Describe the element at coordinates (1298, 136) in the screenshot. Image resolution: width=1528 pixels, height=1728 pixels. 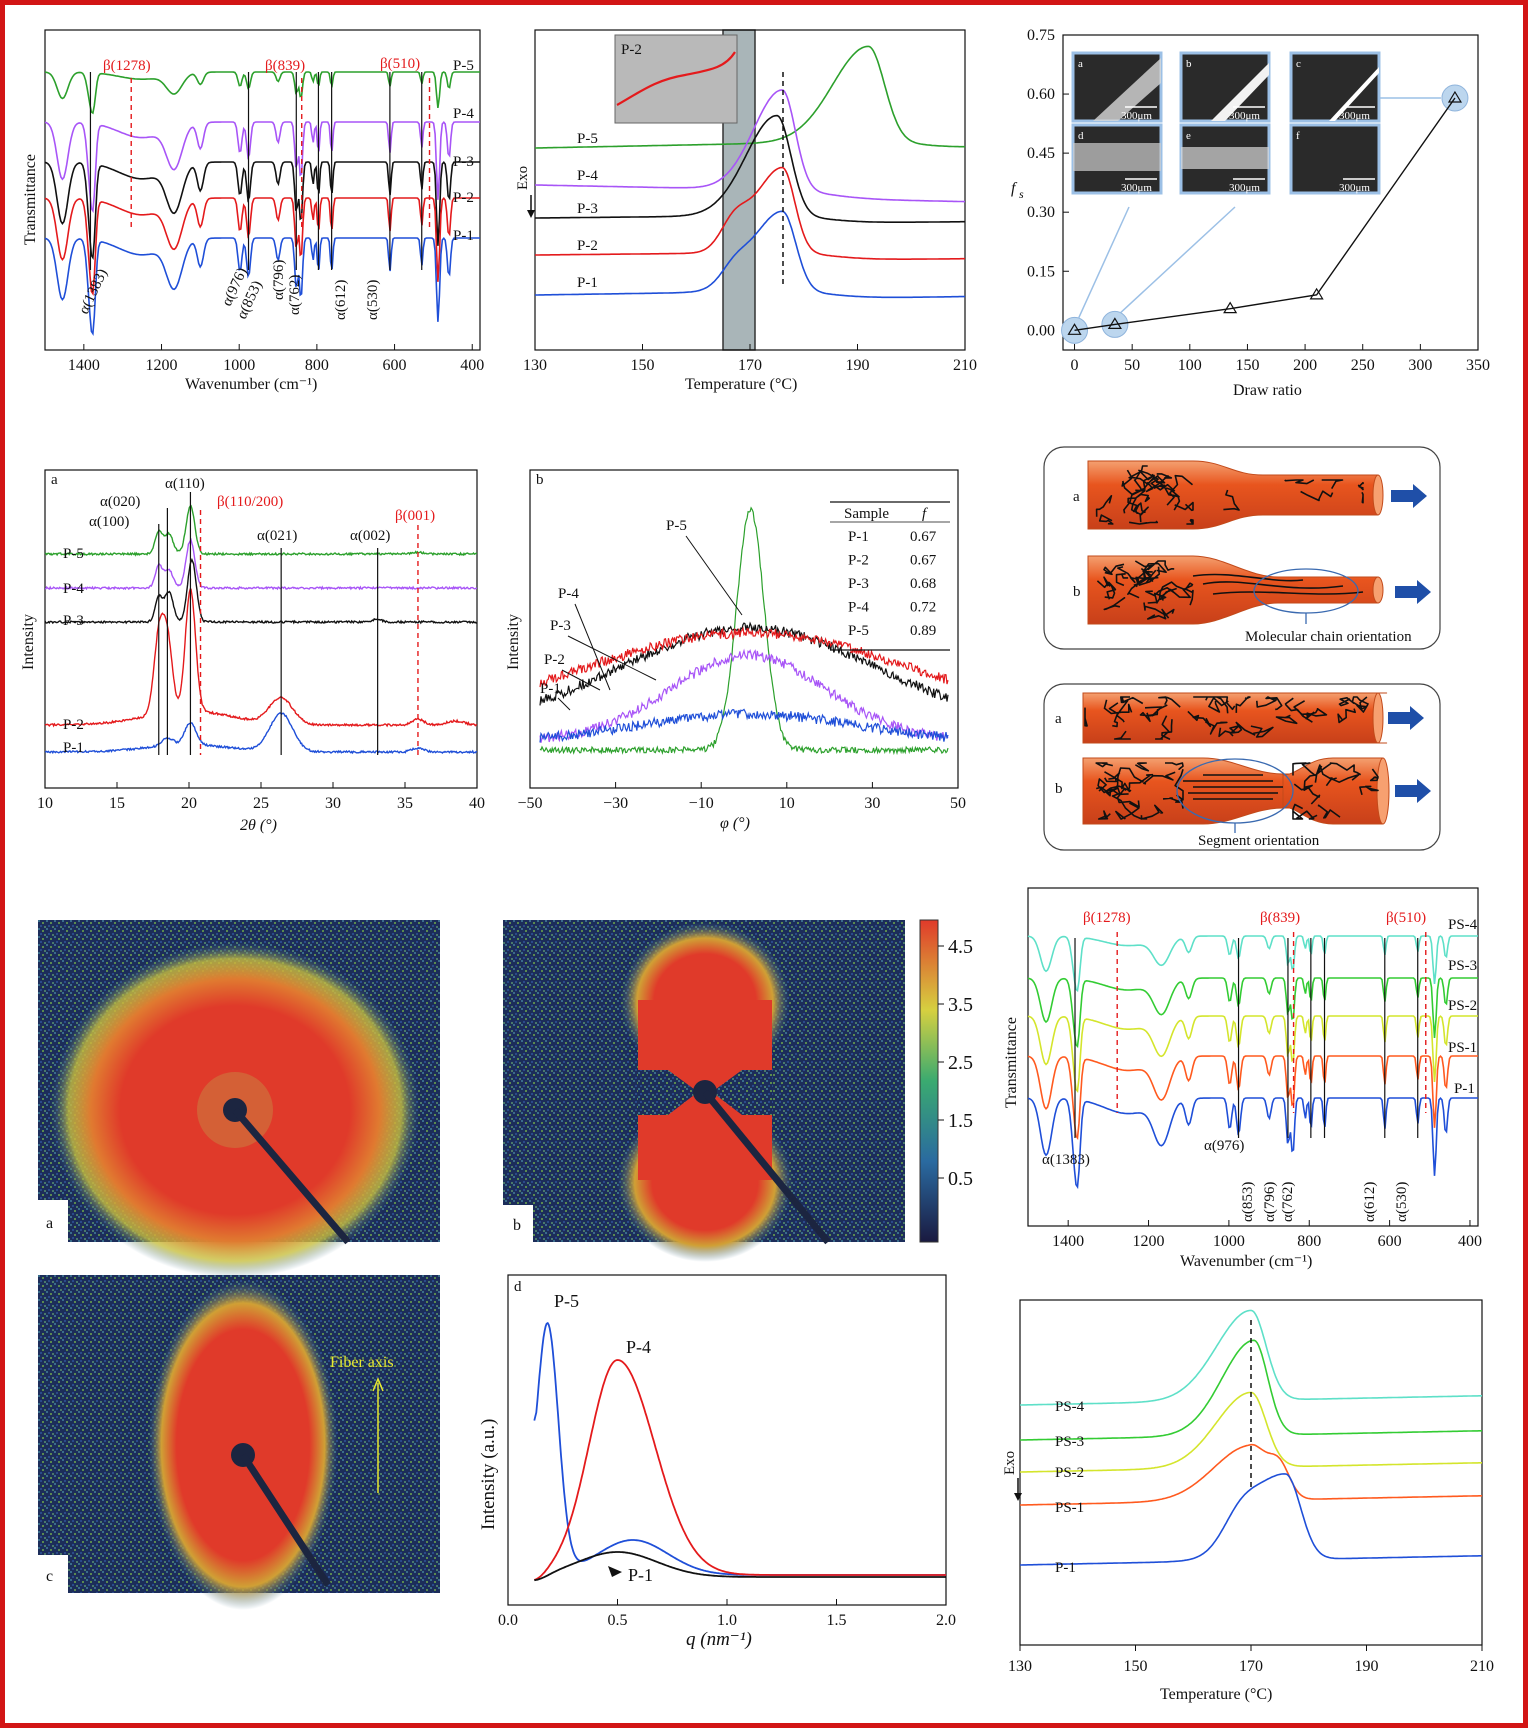
I see `micrograph-letter: f` at that location.